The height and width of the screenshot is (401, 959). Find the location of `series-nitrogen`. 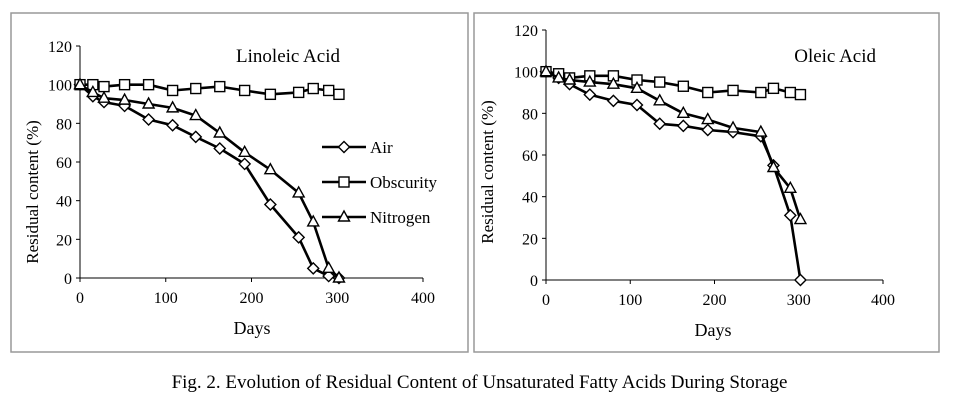

series-nitrogen is located at coordinates (209, 180).